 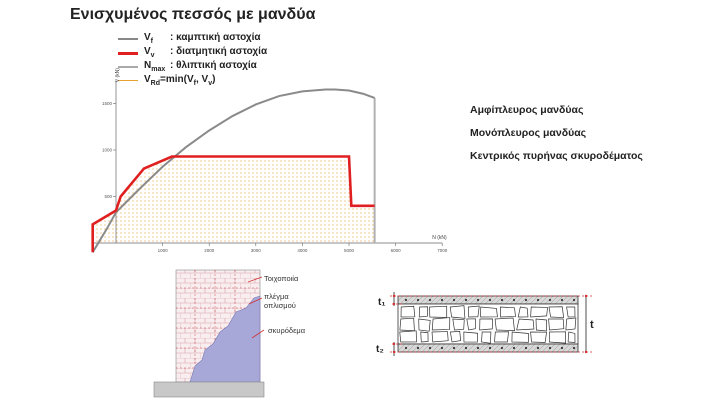 What do you see at coordinates (149, 52) in the screenshot?
I see `legend-symbol-shear: Vv` at bounding box center [149, 52].